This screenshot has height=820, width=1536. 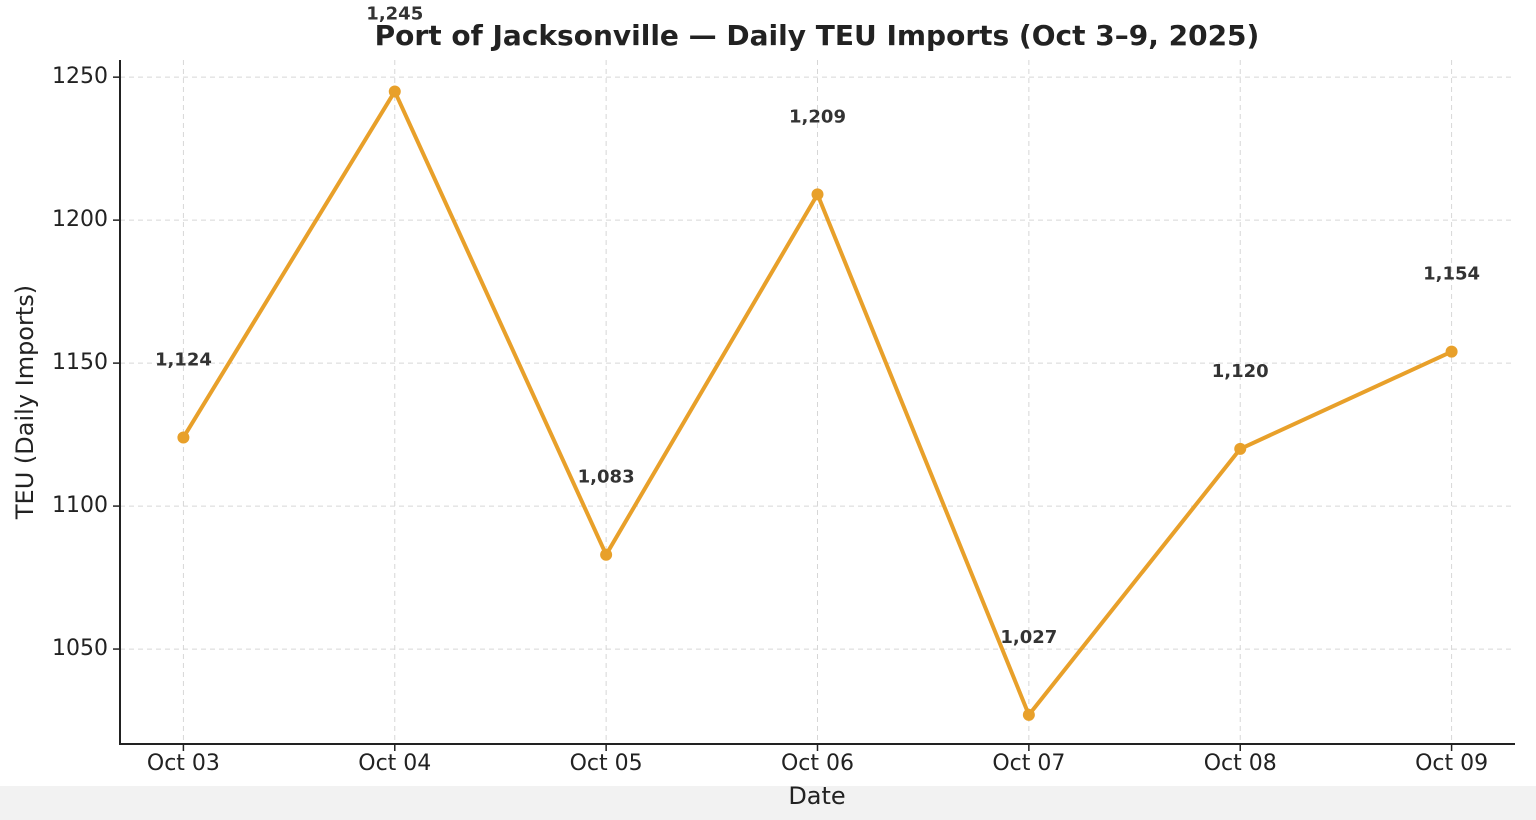 What do you see at coordinates (80, 219) in the screenshot?
I see `y-tick-label: 1200` at bounding box center [80, 219].